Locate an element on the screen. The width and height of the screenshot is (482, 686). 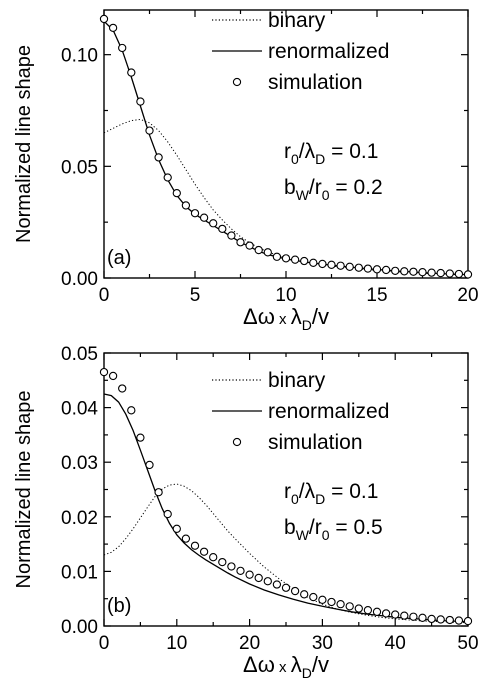
parameter-annotation: bW/r0 = 0.2 is located at coordinates (333, 189).